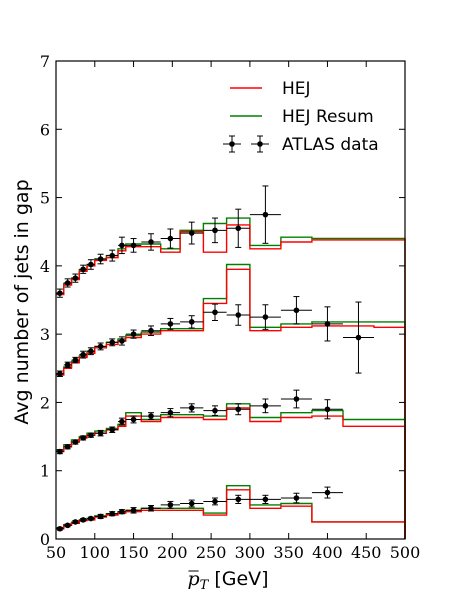 Image resolution: width=450 pixels, height=600 pixels. Describe the element at coordinates (172, 552) in the screenshot. I see `x-tick-label: 200` at that location.